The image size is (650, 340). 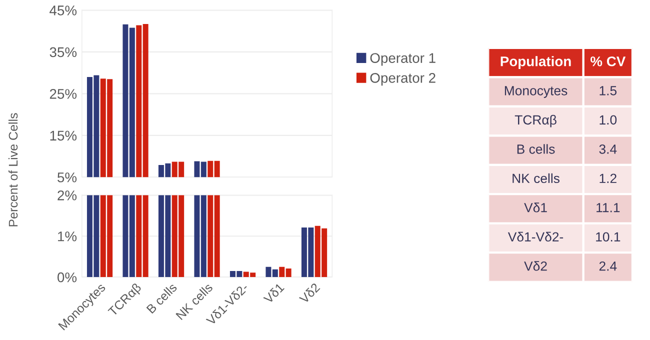 I want to click on category-label: Vδ1-Vδ2-, so click(x=536, y=237).